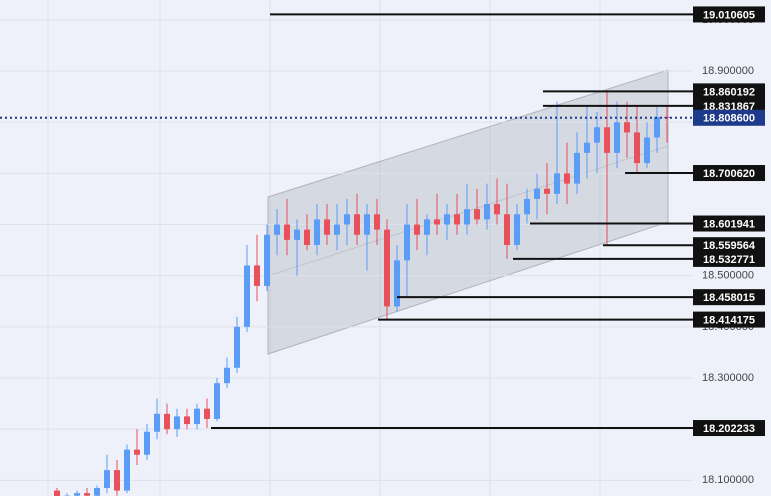  I want to click on price-tag-label: 19.010605, so click(729, 15).